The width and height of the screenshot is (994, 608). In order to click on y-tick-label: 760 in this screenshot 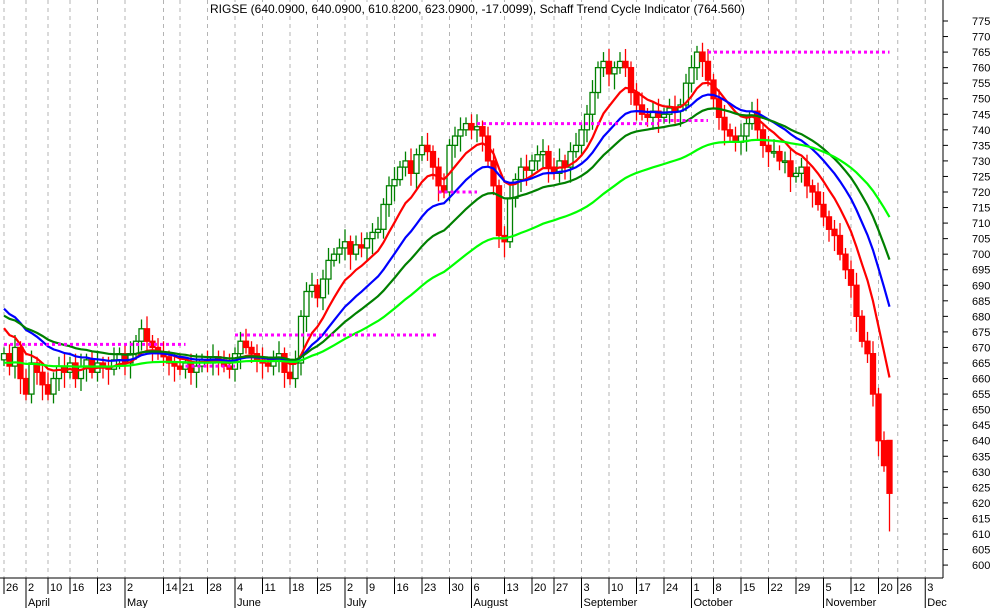, I will do `click(981, 69)`.